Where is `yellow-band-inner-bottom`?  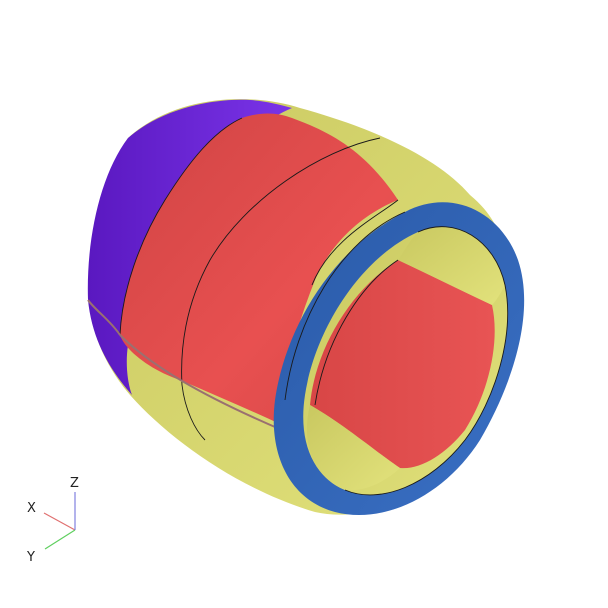
yellow-band-inner-bottom is located at coordinates (353, 448).